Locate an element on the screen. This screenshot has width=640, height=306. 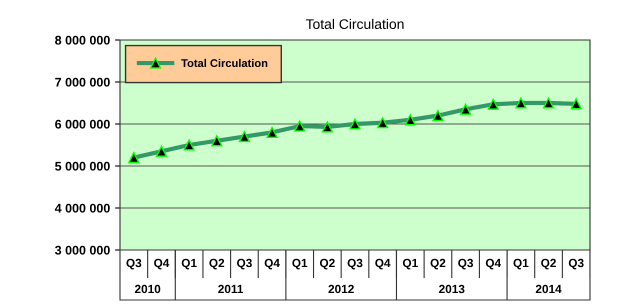
y-tick-label: 6 000 000 is located at coordinates (82, 124).